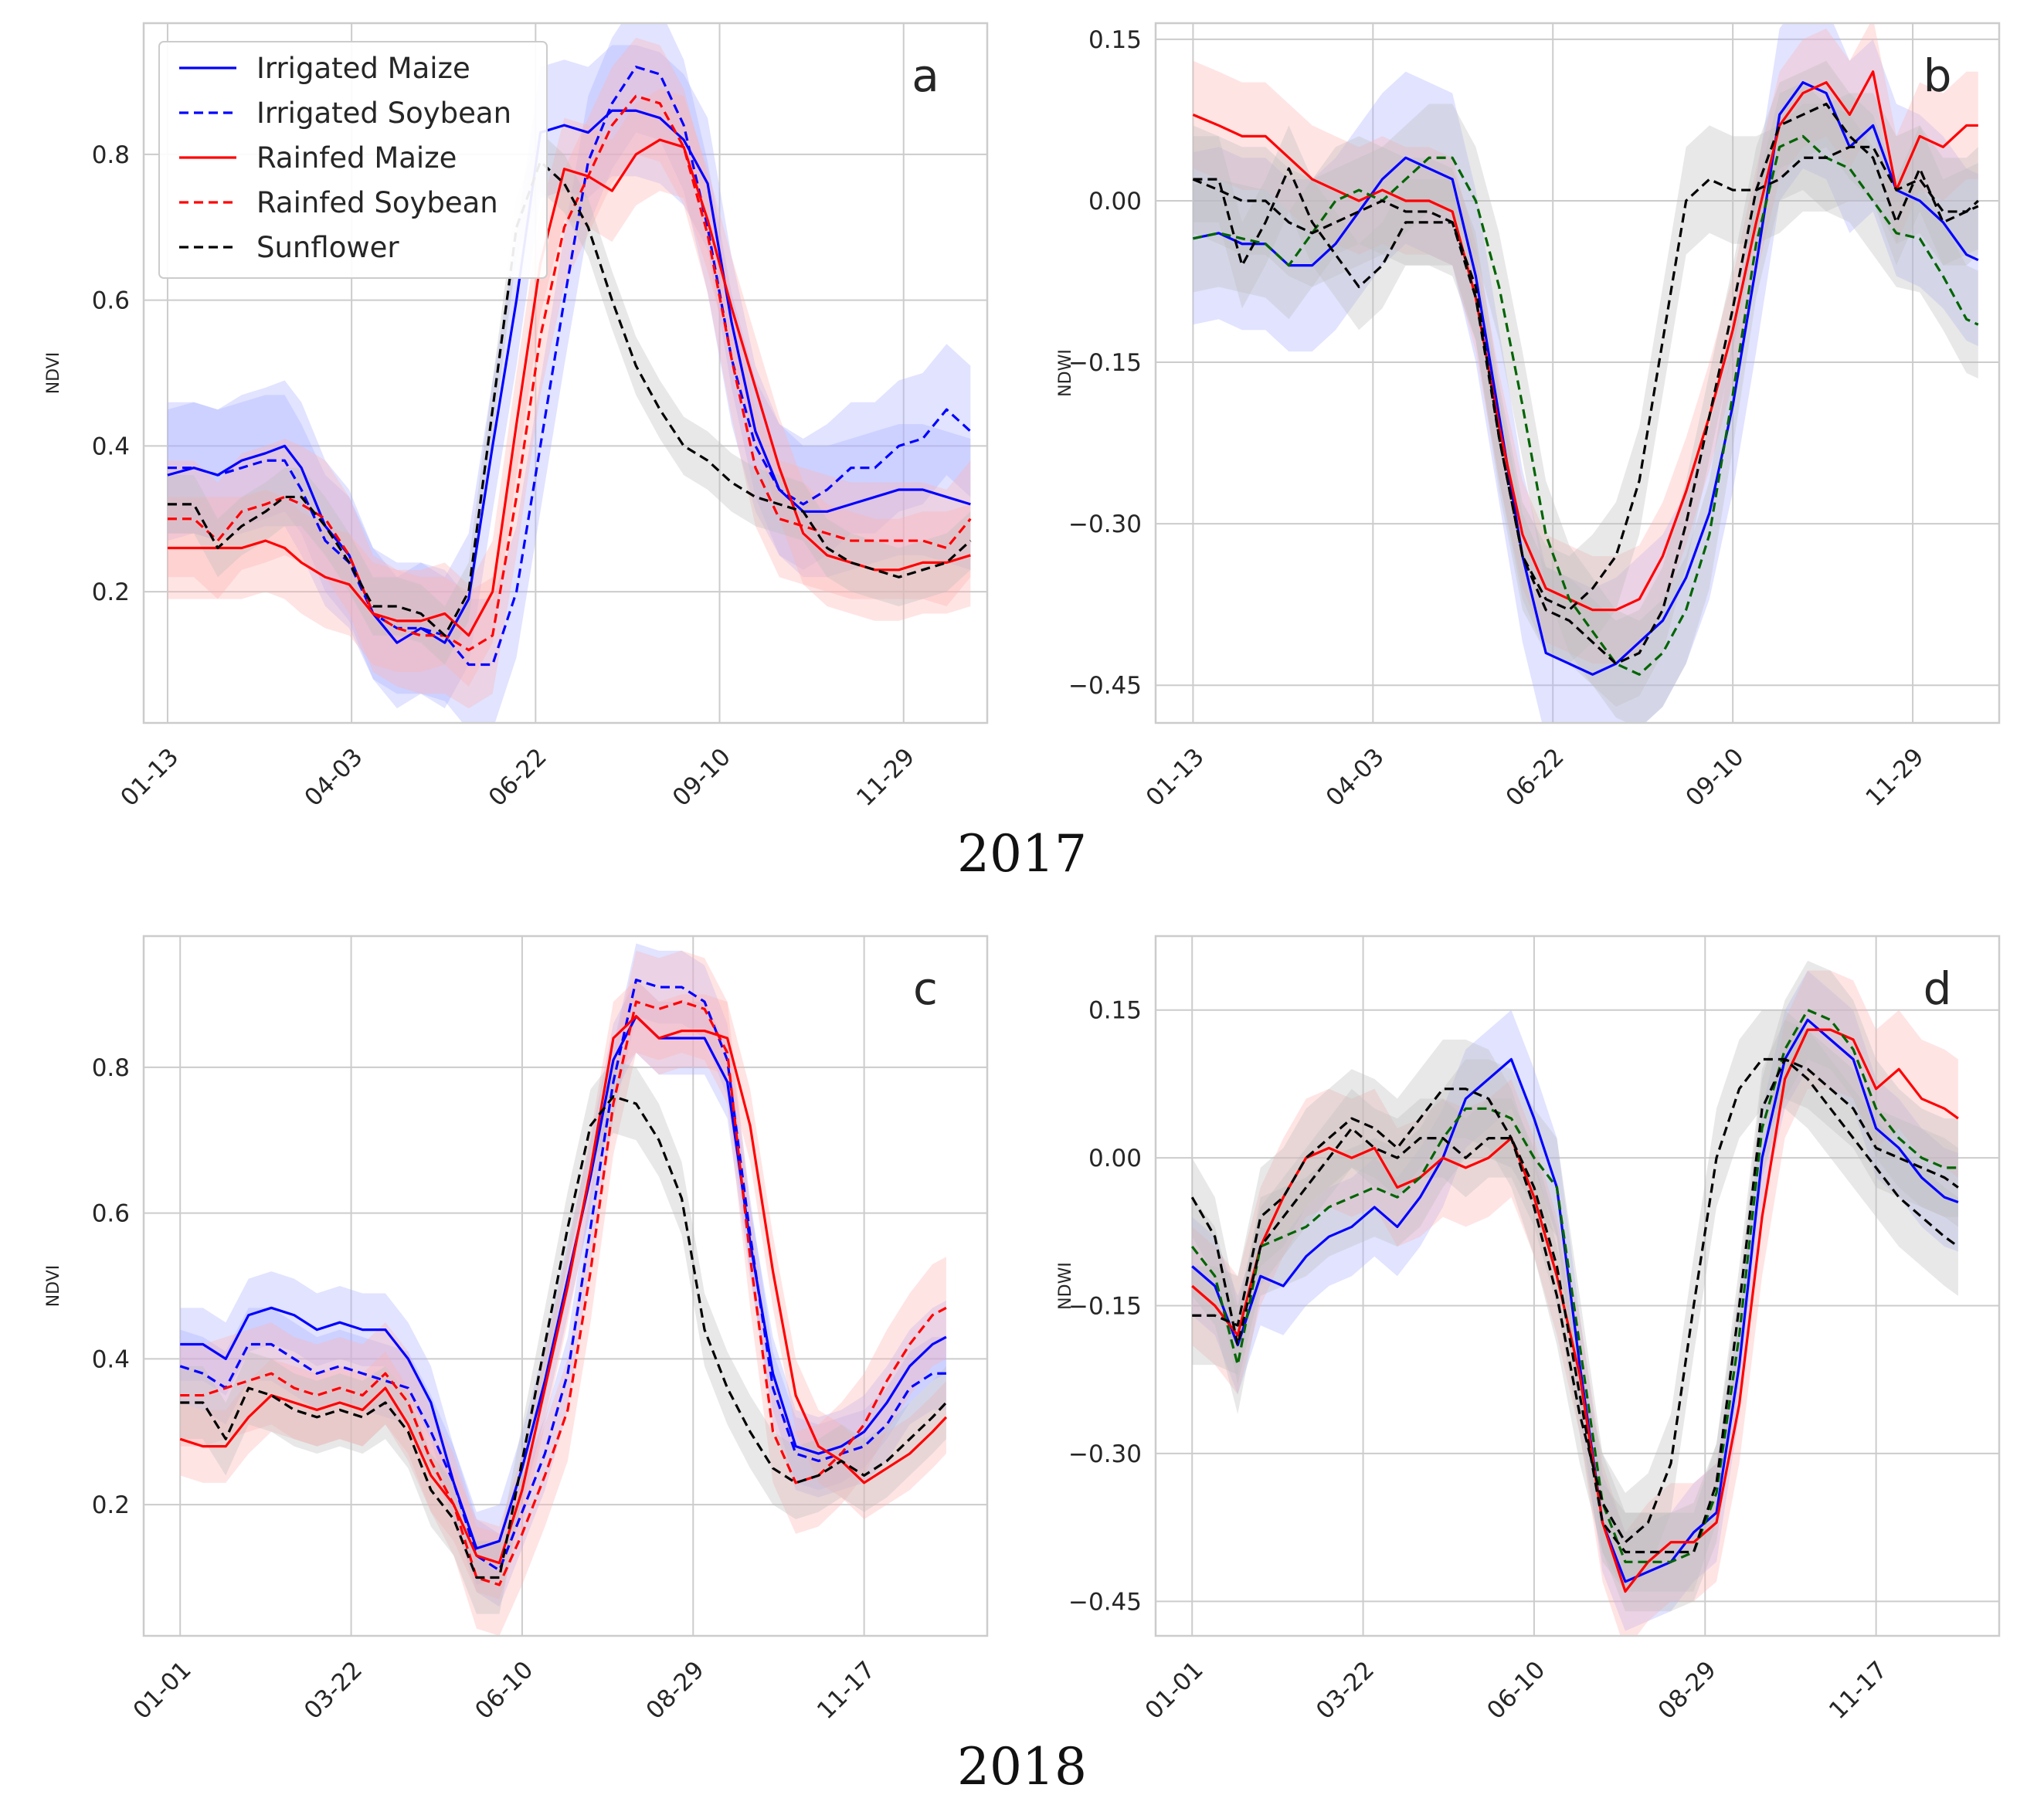 This screenshot has width=2044, height=1805. Describe the element at coordinates (363, 68) in the screenshot. I see `legend-label: Irrigated Maize` at that location.